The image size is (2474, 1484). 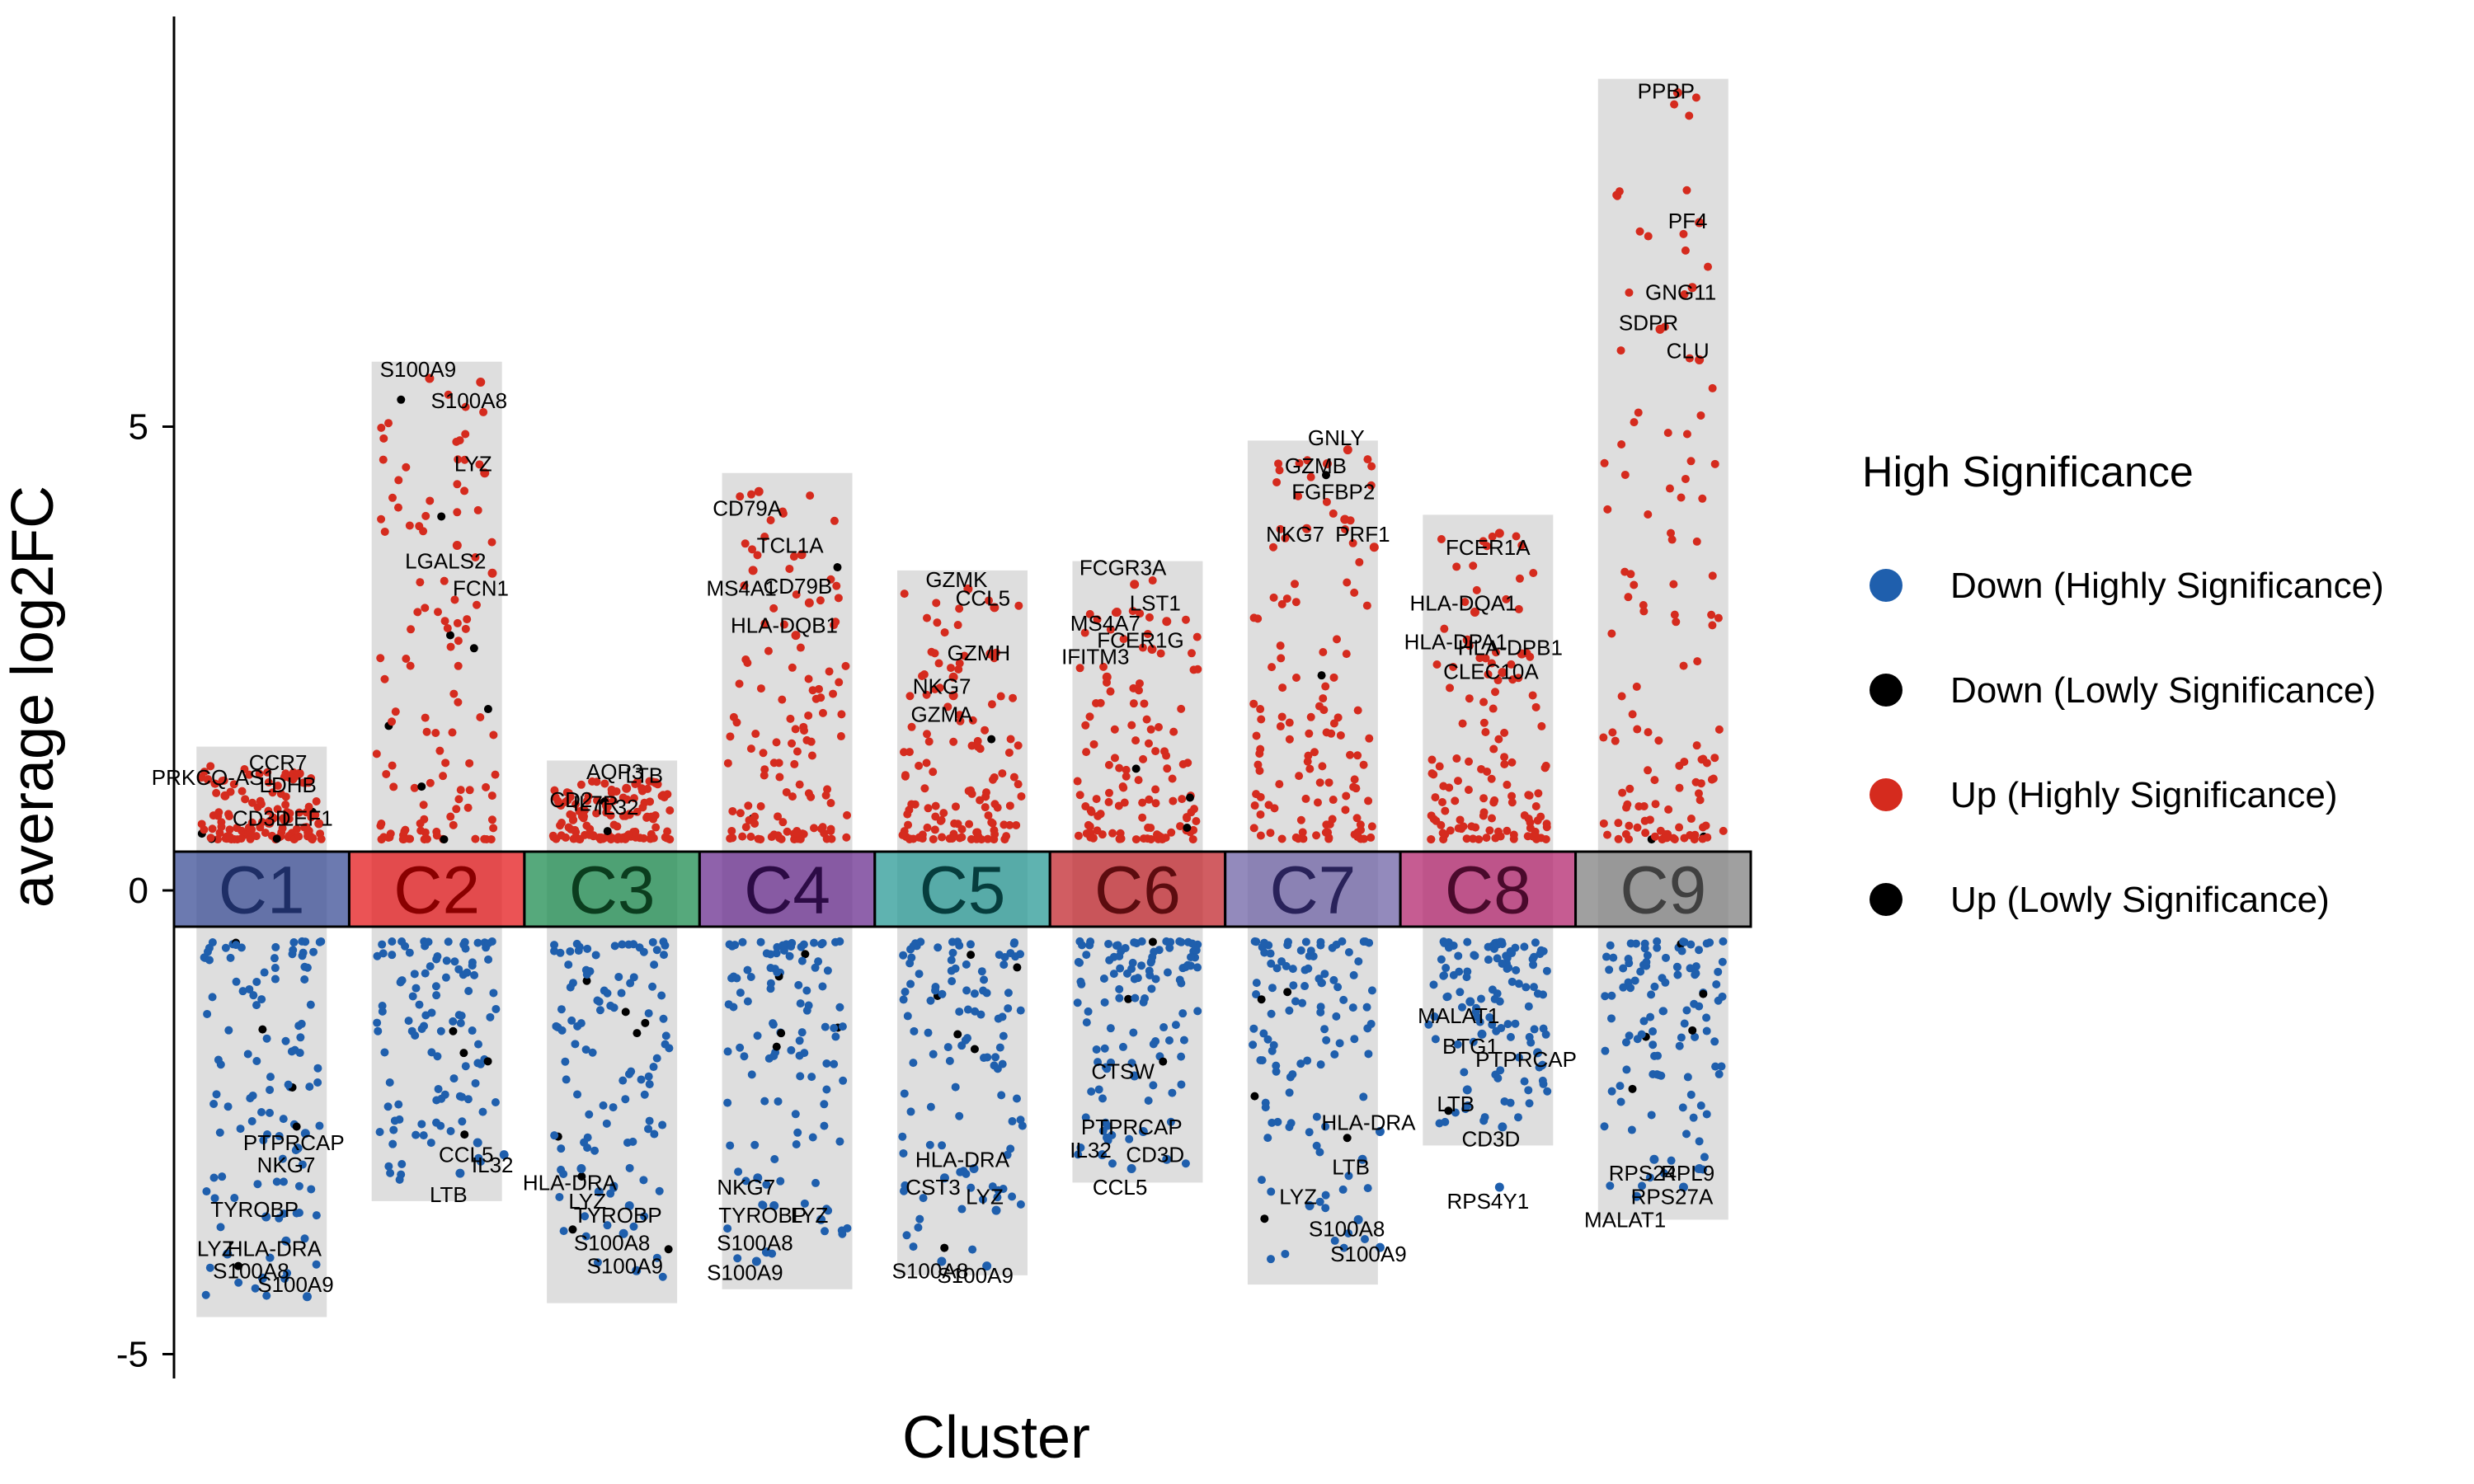 What do you see at coordinates (1499, 533) in the screenshot?
I see `gene-point-FCER1A` at bounding box center [1499, 533].